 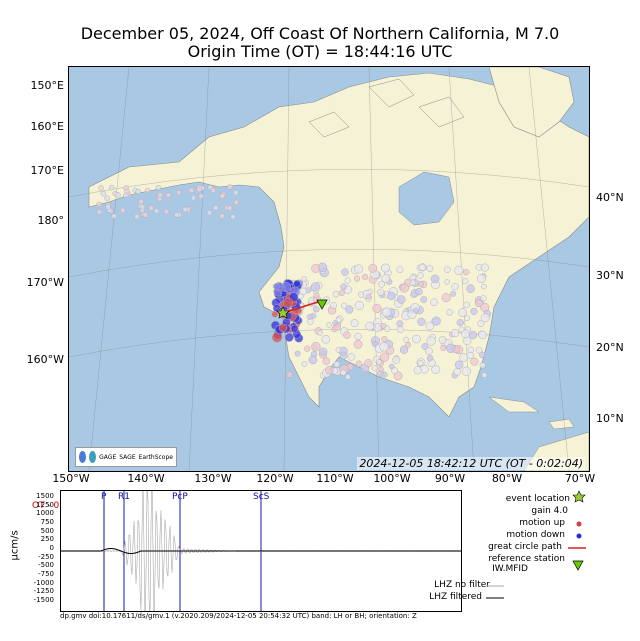 I want to click on lon-label-left: 170°W, so click(x=45, y=282).